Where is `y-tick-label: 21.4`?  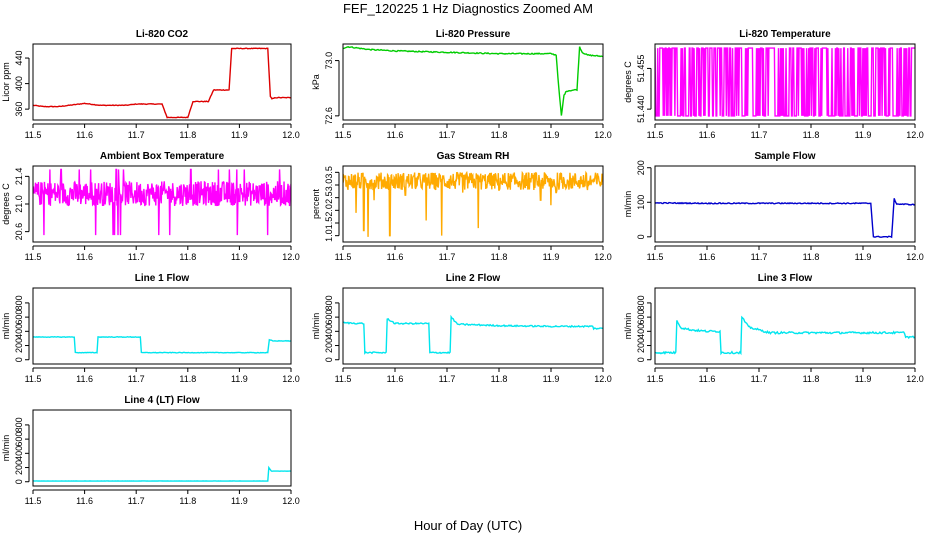
y-tick-label: 21.4 is located at coordinates (19, 177).